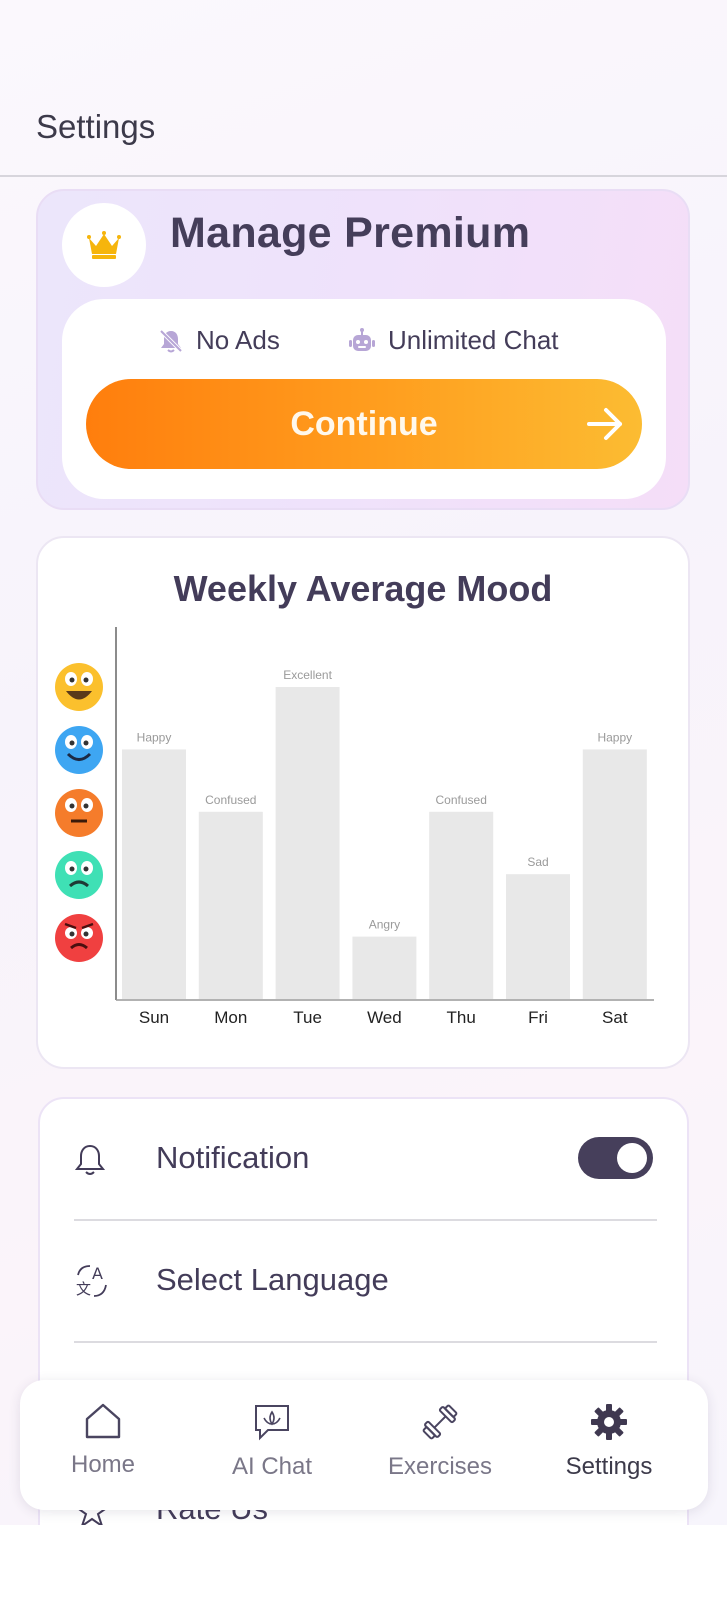 The width and height of the screenshot is (727, 1600). I want to click on nav-label-home: Home, so click(103, 1464).